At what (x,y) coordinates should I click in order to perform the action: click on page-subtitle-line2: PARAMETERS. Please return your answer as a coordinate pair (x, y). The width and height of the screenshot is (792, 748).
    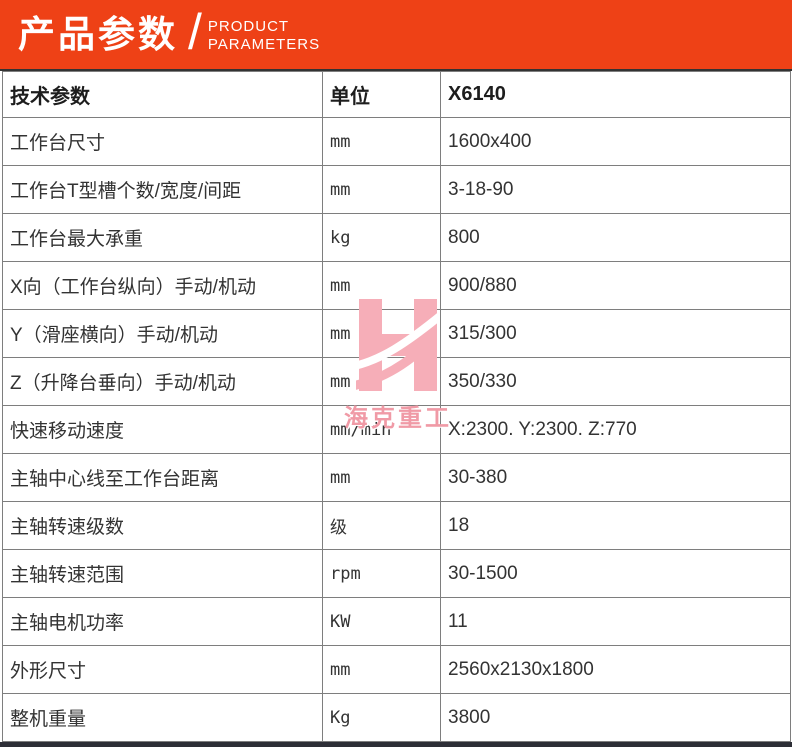
    Looking at the image, I should click on (264, 44).